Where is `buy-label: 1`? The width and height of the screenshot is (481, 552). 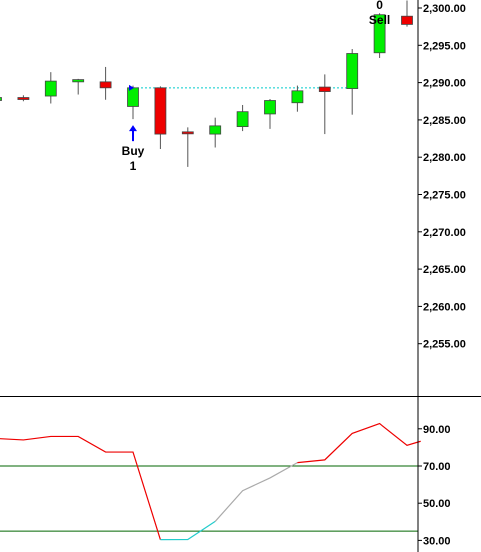
buy-label: 1 is located at coordinates (133, 166).